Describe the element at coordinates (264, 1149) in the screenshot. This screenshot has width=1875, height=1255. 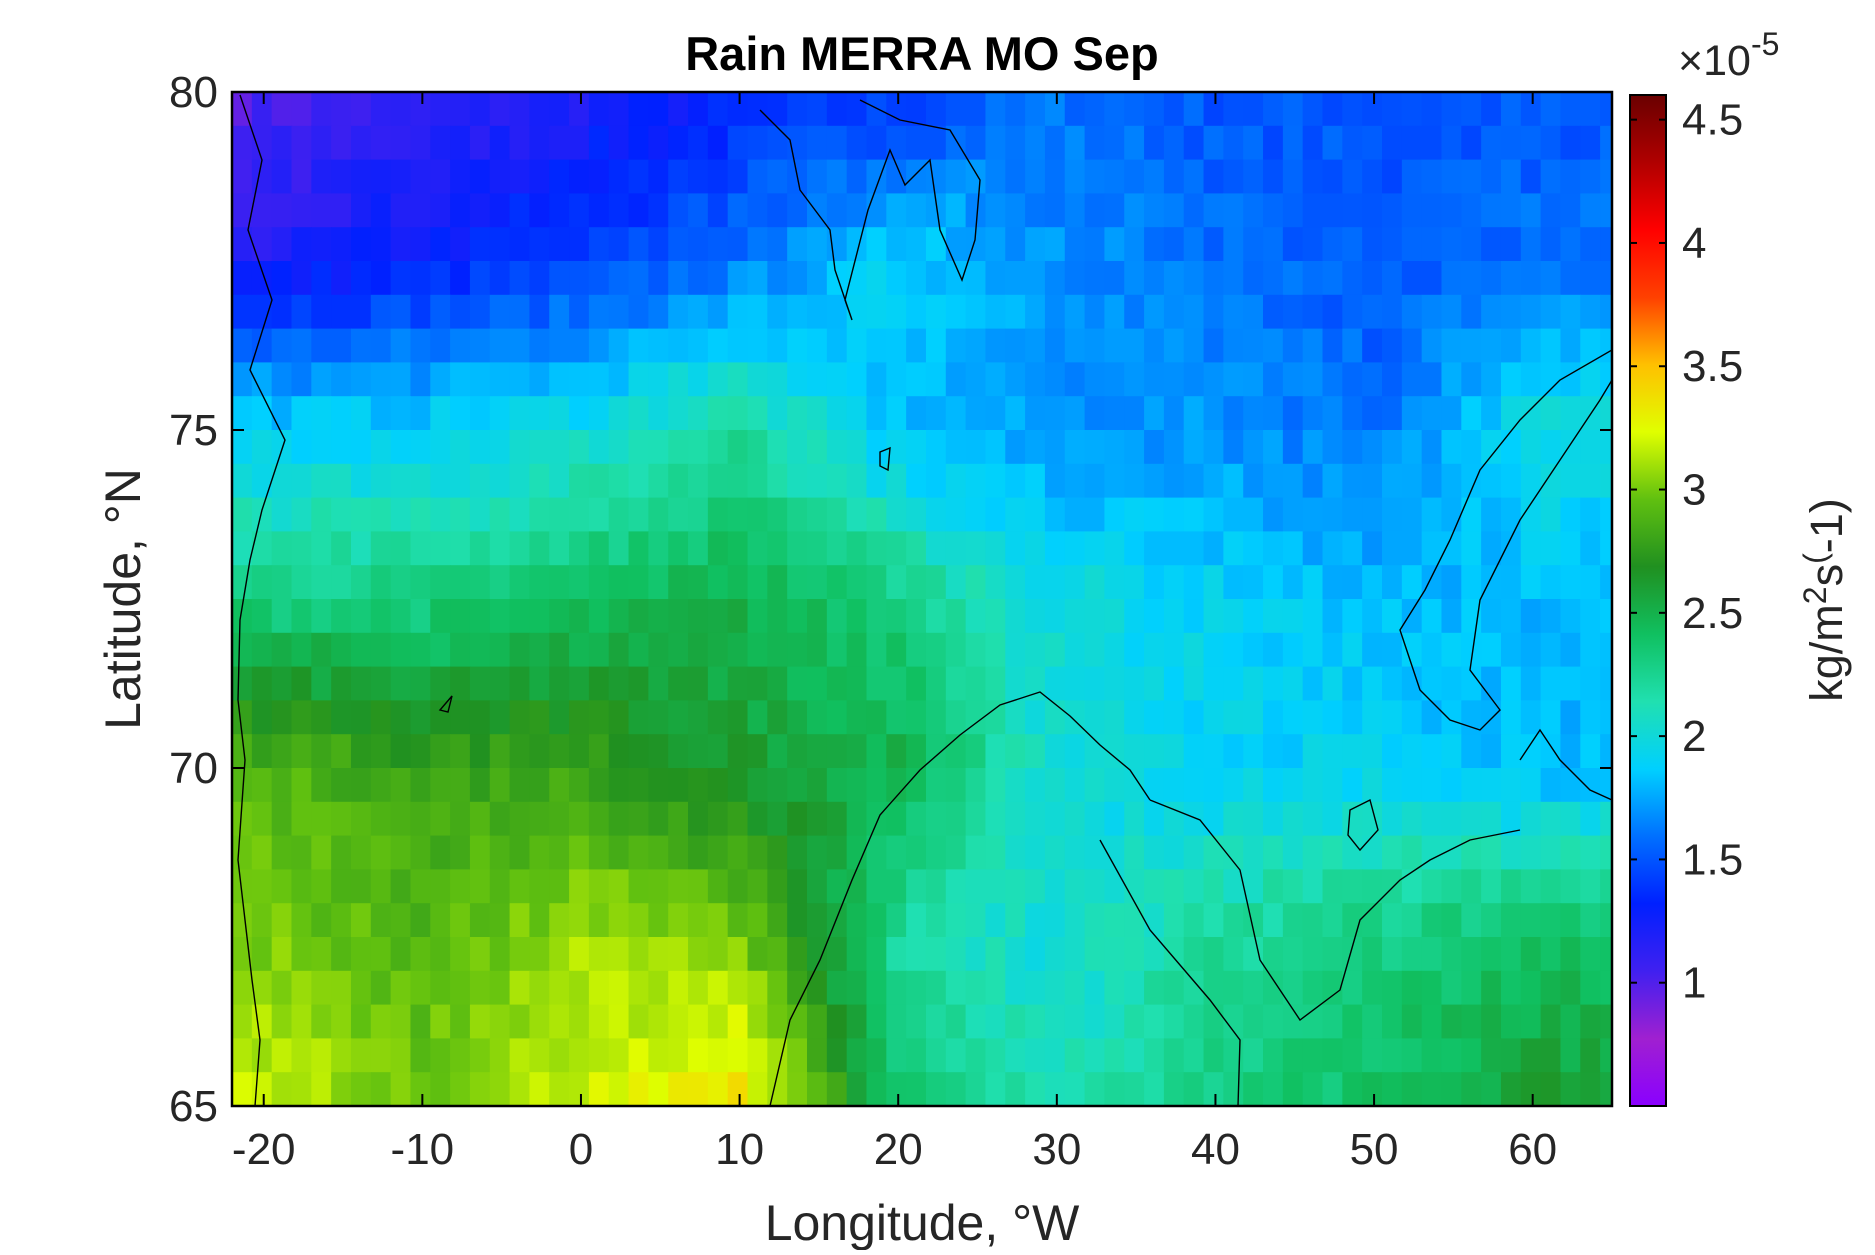
I see `x-tick-label: -20` at that location.